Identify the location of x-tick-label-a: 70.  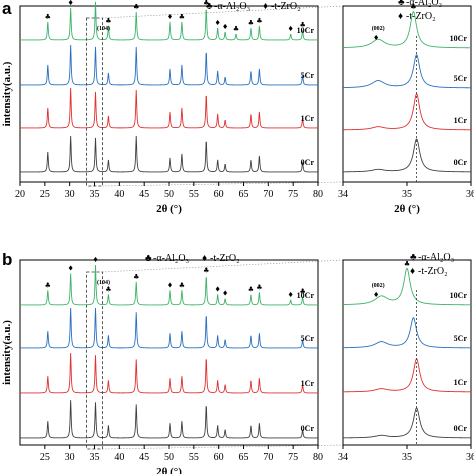
(268, 194).